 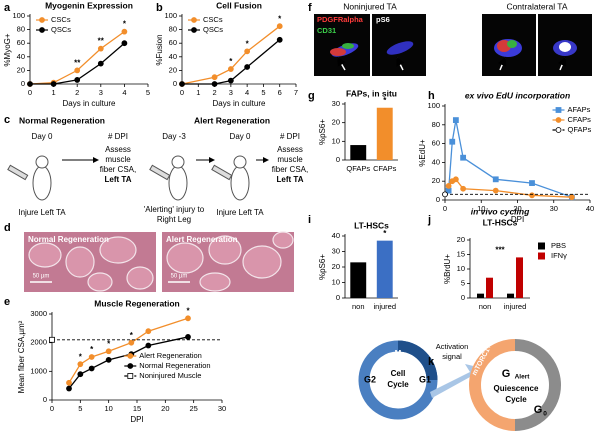 I want to click on diagram-label: 0, so click(x=545, y=414).